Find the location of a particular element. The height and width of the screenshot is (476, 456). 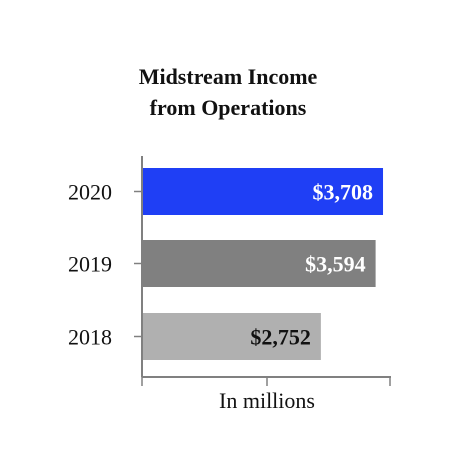

data-label-2019: $3,594 is located at coordinates (335, 264).